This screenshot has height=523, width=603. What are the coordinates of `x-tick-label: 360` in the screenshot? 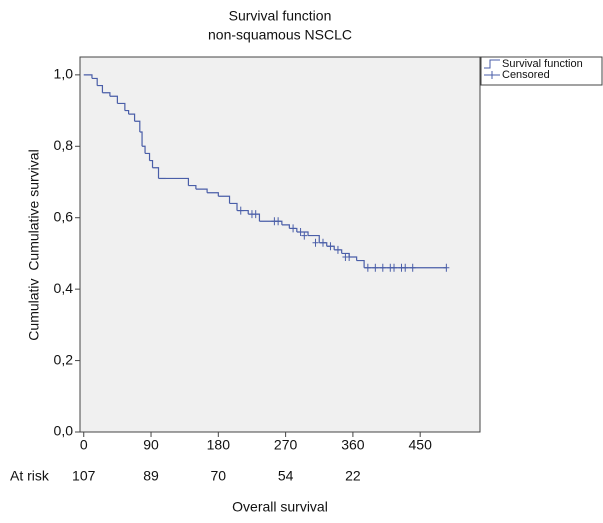 It's located at (353, 445).